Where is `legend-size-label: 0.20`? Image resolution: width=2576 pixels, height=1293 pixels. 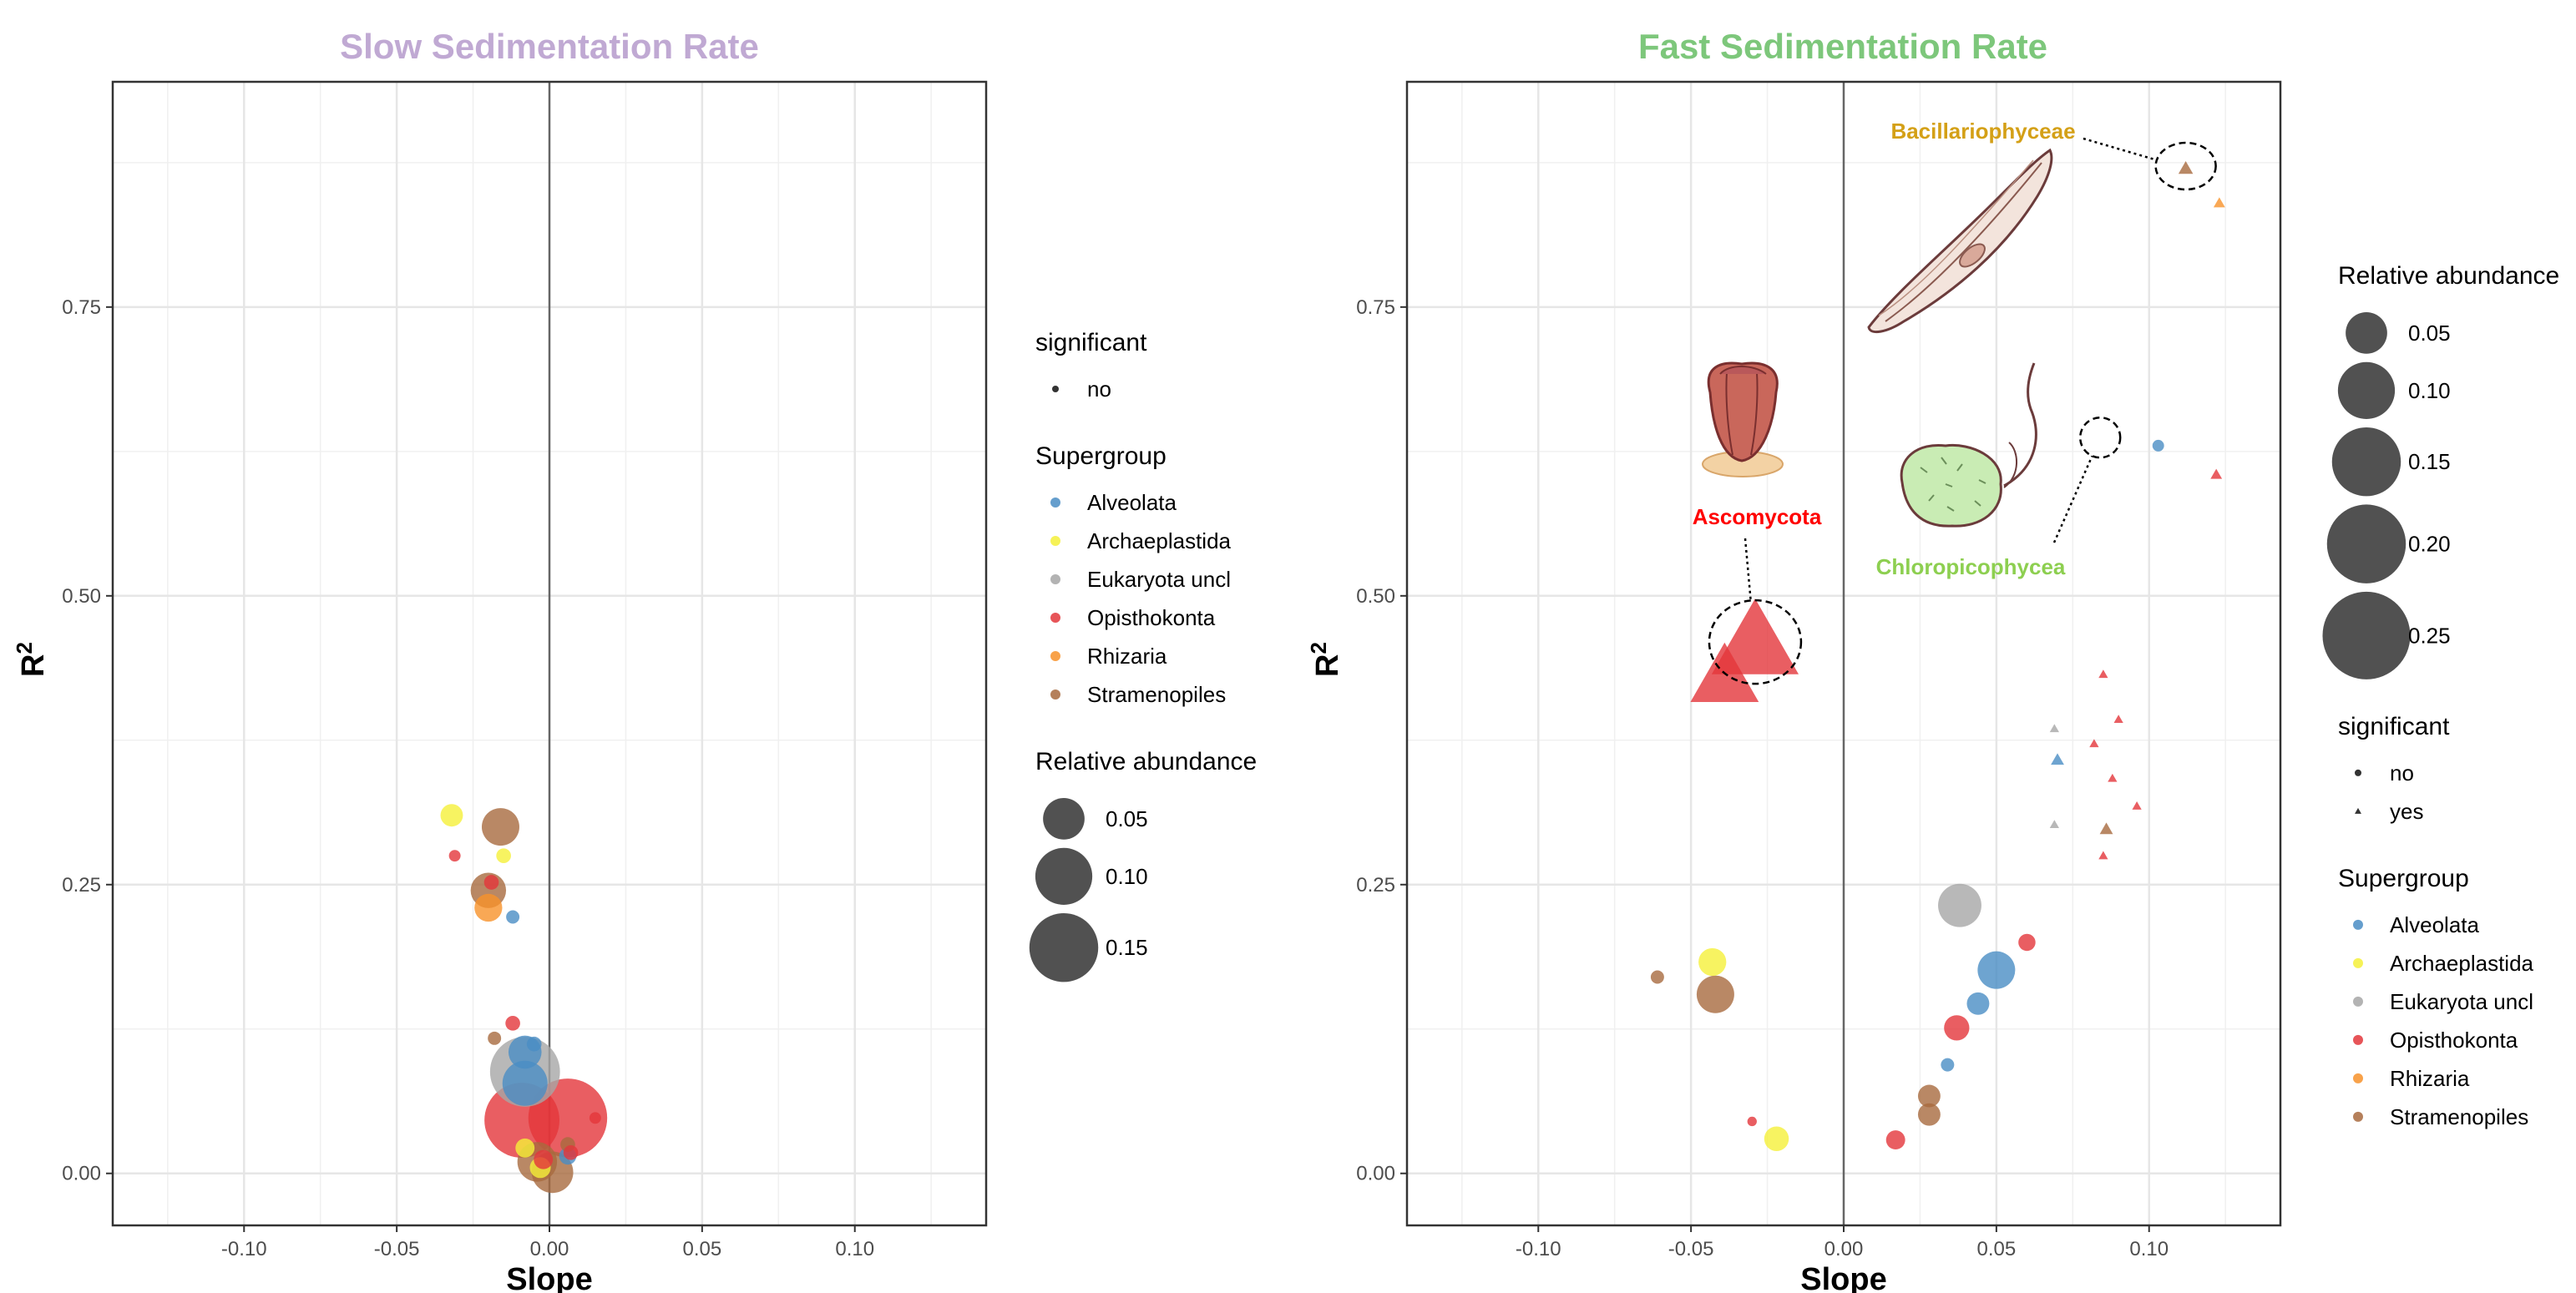 legend-size-label: 0.20 is located at coordinates (2429, 544).